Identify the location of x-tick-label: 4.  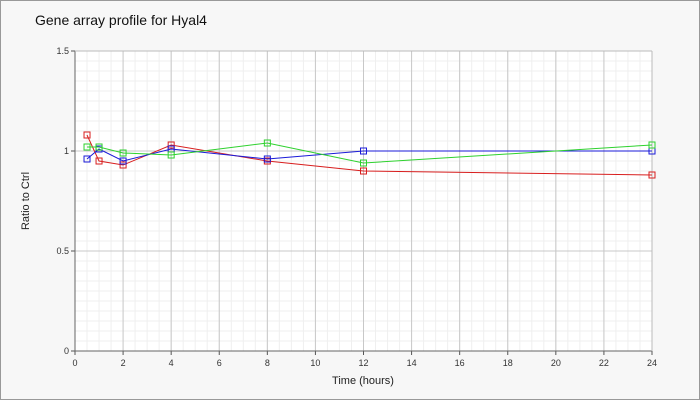
(171, 363).